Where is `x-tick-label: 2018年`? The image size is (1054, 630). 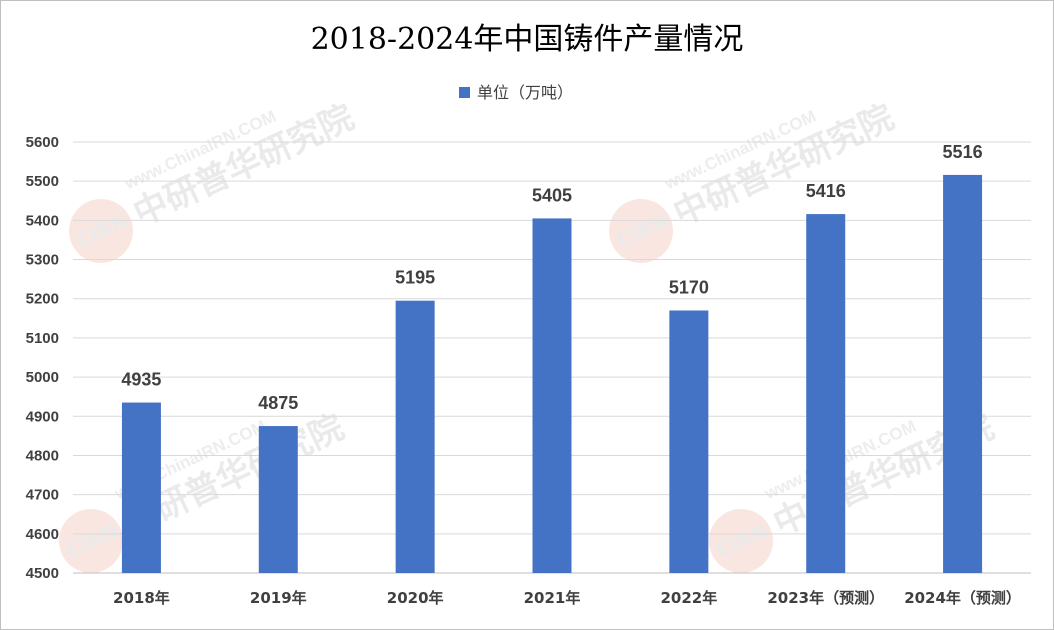 x-tick-label: 2018年 is located at coordinates (141, 598).